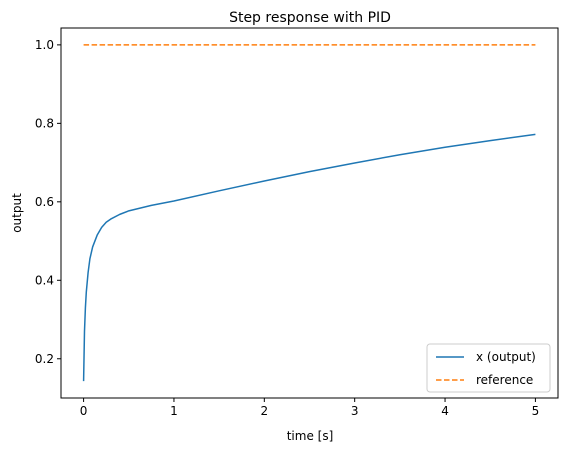 This screenshot has height=453, width=567. What do you see at coordinates (264, 411) in the screenshot?
I see `x-tick-label: 2` at bounding box center [264, 411].